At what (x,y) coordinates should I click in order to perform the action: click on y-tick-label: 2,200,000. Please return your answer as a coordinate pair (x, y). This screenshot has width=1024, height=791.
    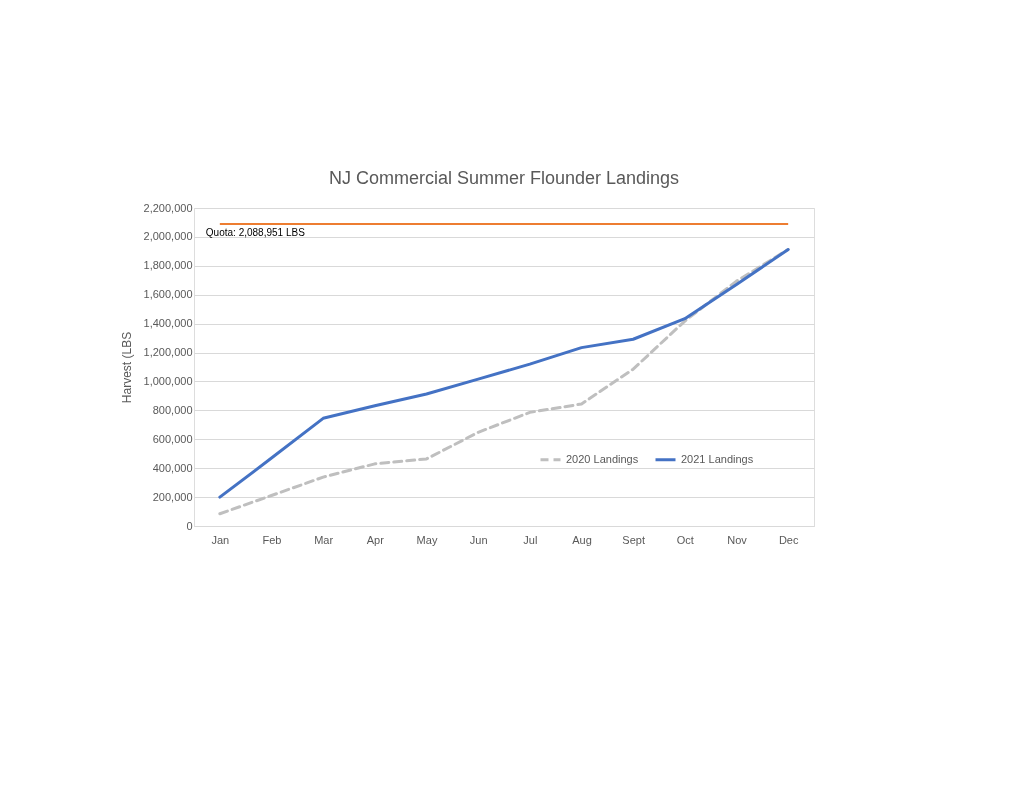
    Looking at the image, I should click on (168, 207).